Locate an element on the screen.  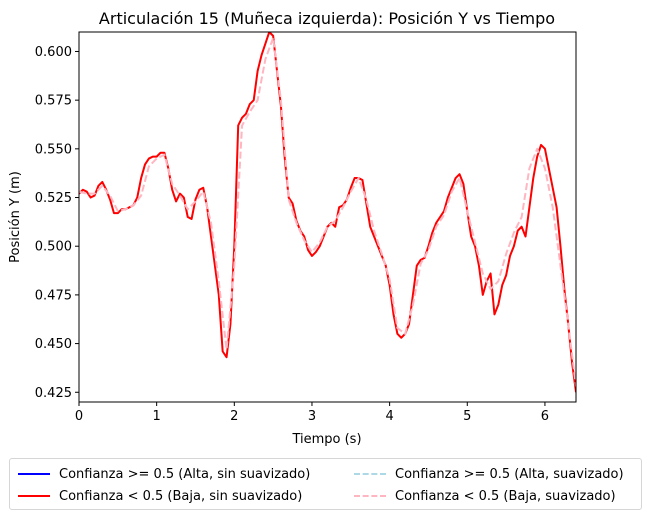
y-axis: 0.425 0.450 0.475 0.500 0.525 0.550 0.575 0.600 is located at coordinates (57, 223).